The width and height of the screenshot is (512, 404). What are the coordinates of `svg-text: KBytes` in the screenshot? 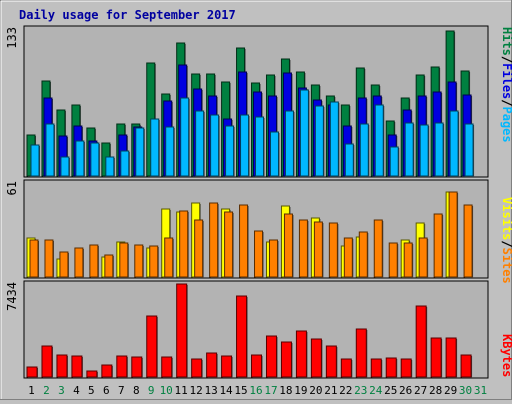 It's located at (506, 355).